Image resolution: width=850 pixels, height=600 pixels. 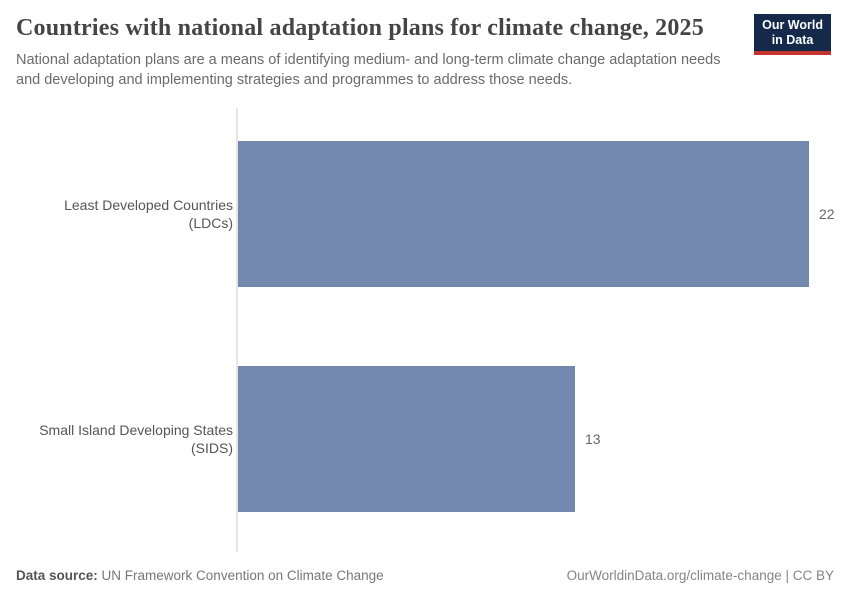 I want to click on bar, so click(x=406, y=439).